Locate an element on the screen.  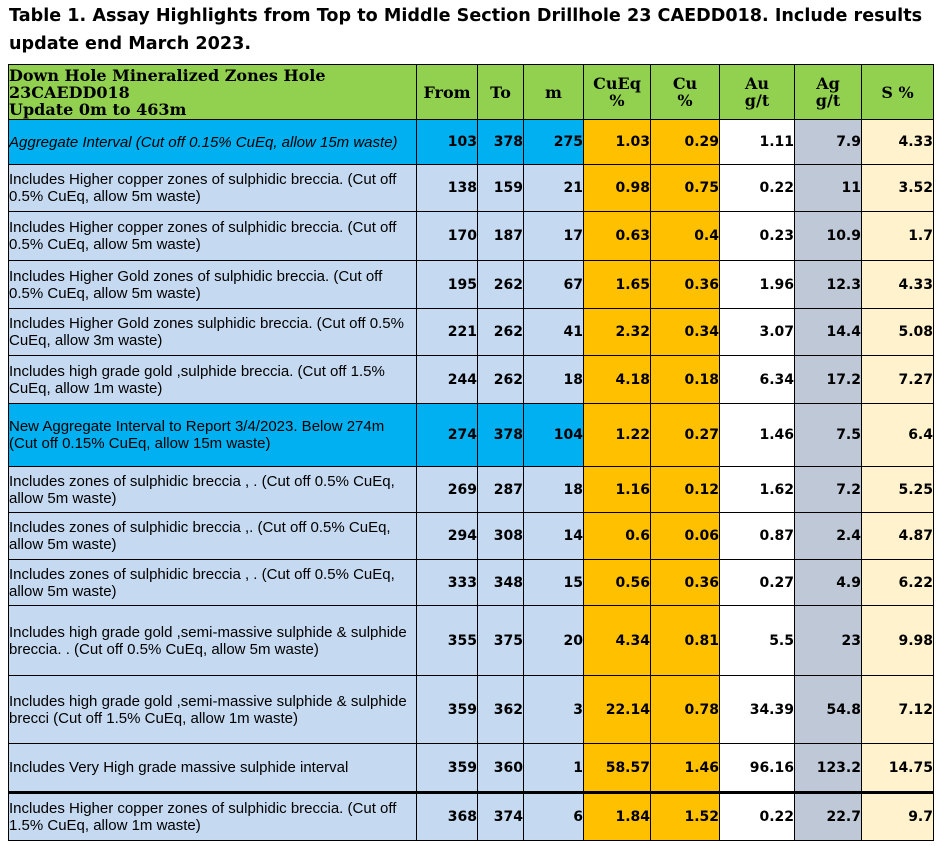
row-m: 17 is located at coordinates (553, 236).